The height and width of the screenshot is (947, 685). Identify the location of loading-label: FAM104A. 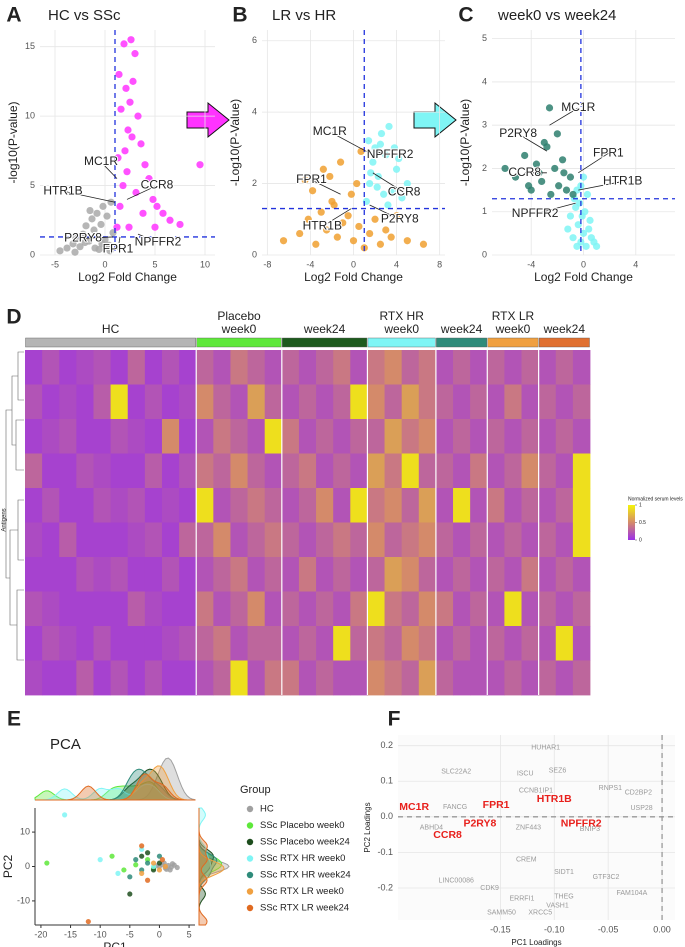
(632, 893).